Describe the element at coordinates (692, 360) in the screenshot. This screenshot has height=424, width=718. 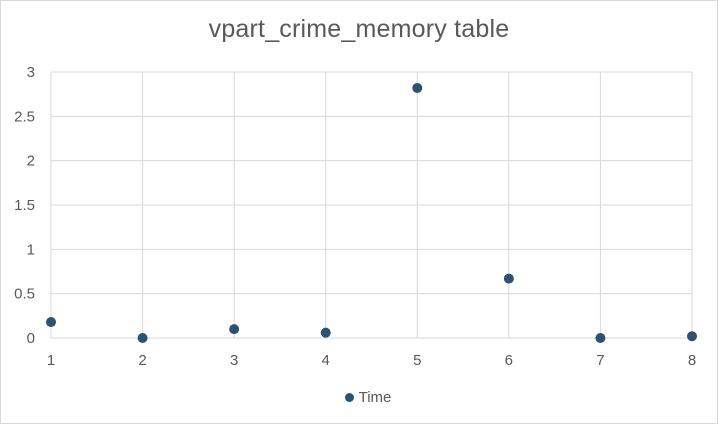
I see `x-tick-label: 8` at that location.